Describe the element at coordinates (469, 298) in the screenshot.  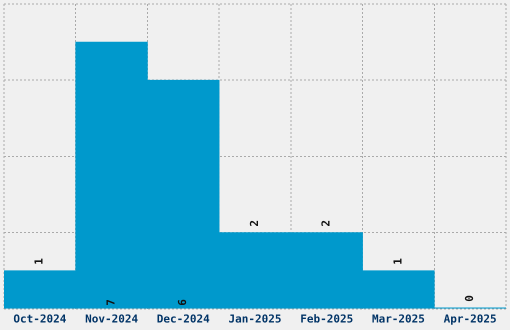
I see `data-label: 0` at that location.